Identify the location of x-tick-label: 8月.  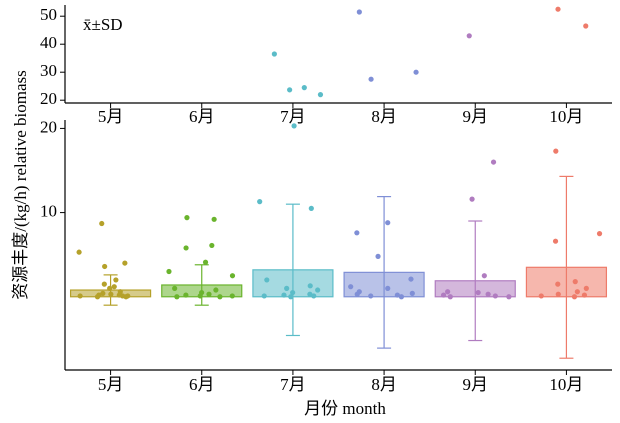
(384, 384).